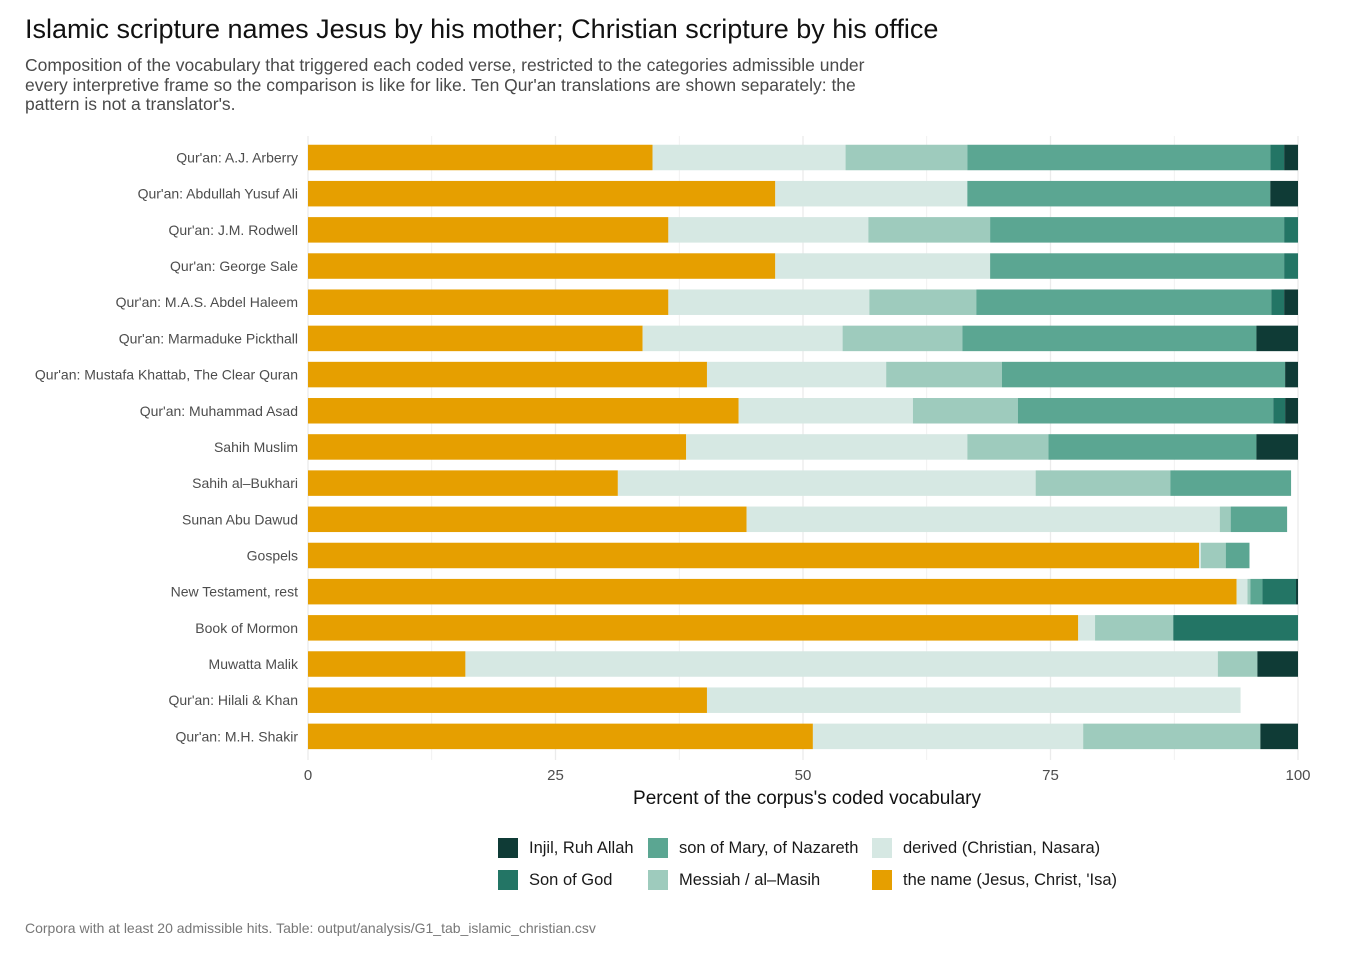 The width and height of the screenshot is (1350, 959). What do you see at coordinates (207, 302) in the screenshot?
I see `y-tick-label: Qur'an: M.A.S. Abdel Haleem` at bounding box center [207, 302].